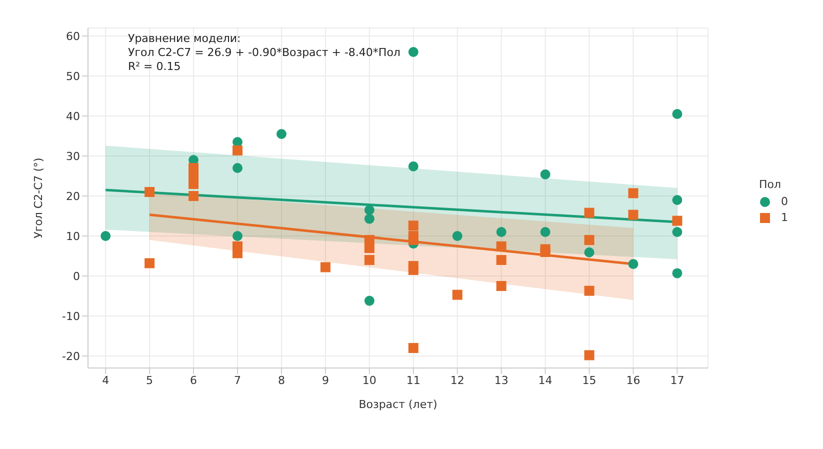  Describe the element at coordinates (264, 53) in the screenshot. I see `annotation: Угол C2-C7 = 26.9 + -0.90*Возраст + -8.40*Пол` at that location.